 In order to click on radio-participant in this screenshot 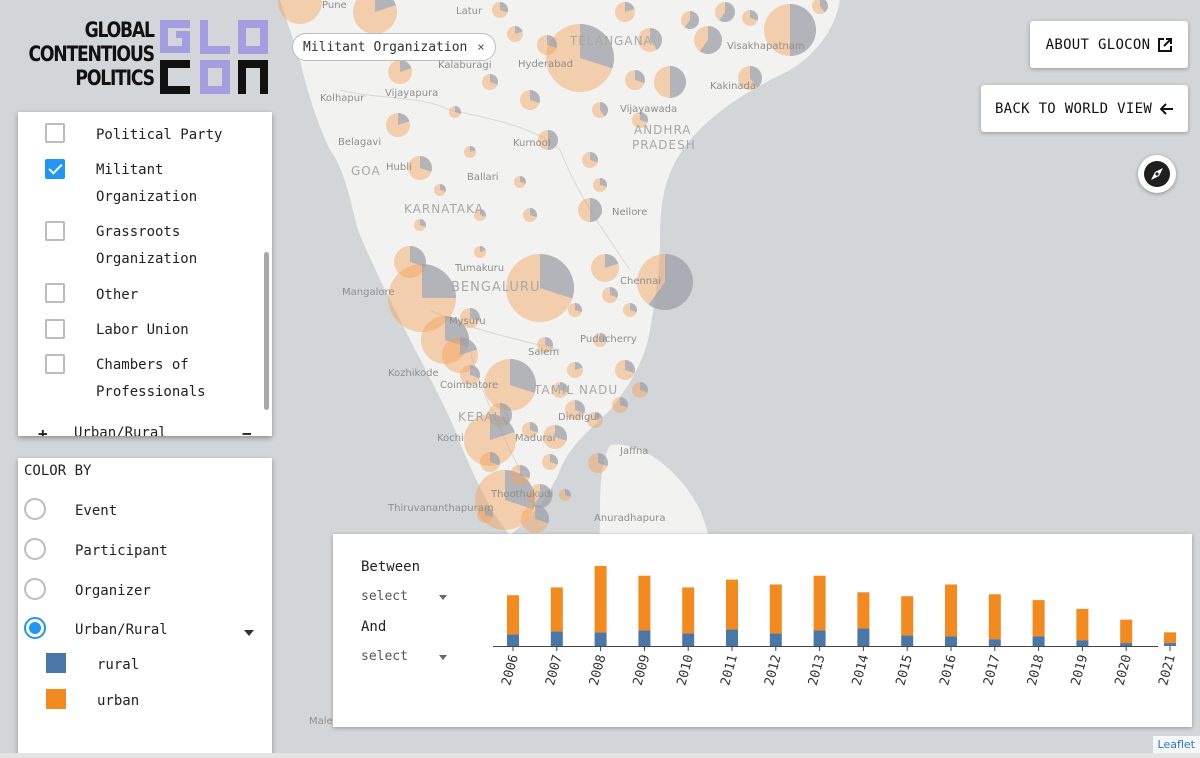, I will do `click(35, 549)`.